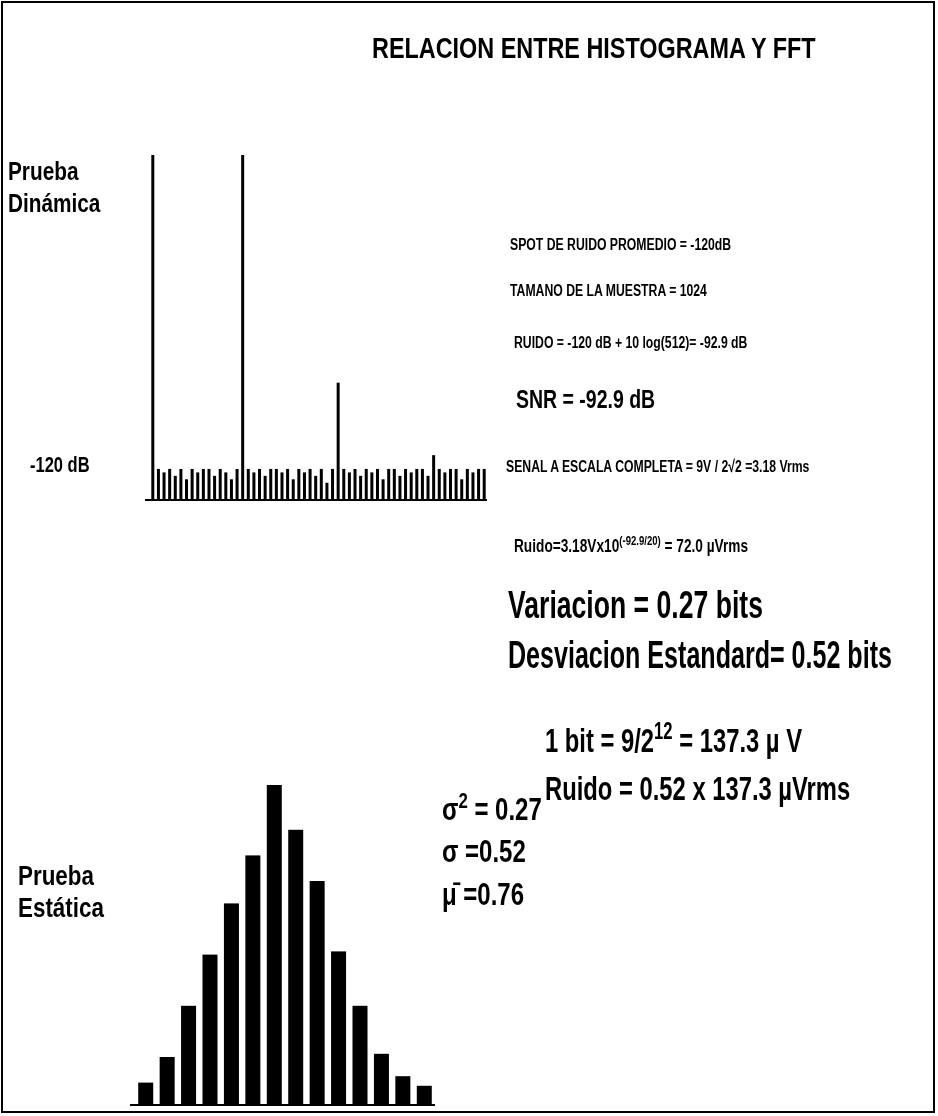 The height and width of the screenshot is (1116, 938). Describe the element at coordinates (586, 399) in the screenshot. I see `text: SNR = -92.9 dB` at that location.